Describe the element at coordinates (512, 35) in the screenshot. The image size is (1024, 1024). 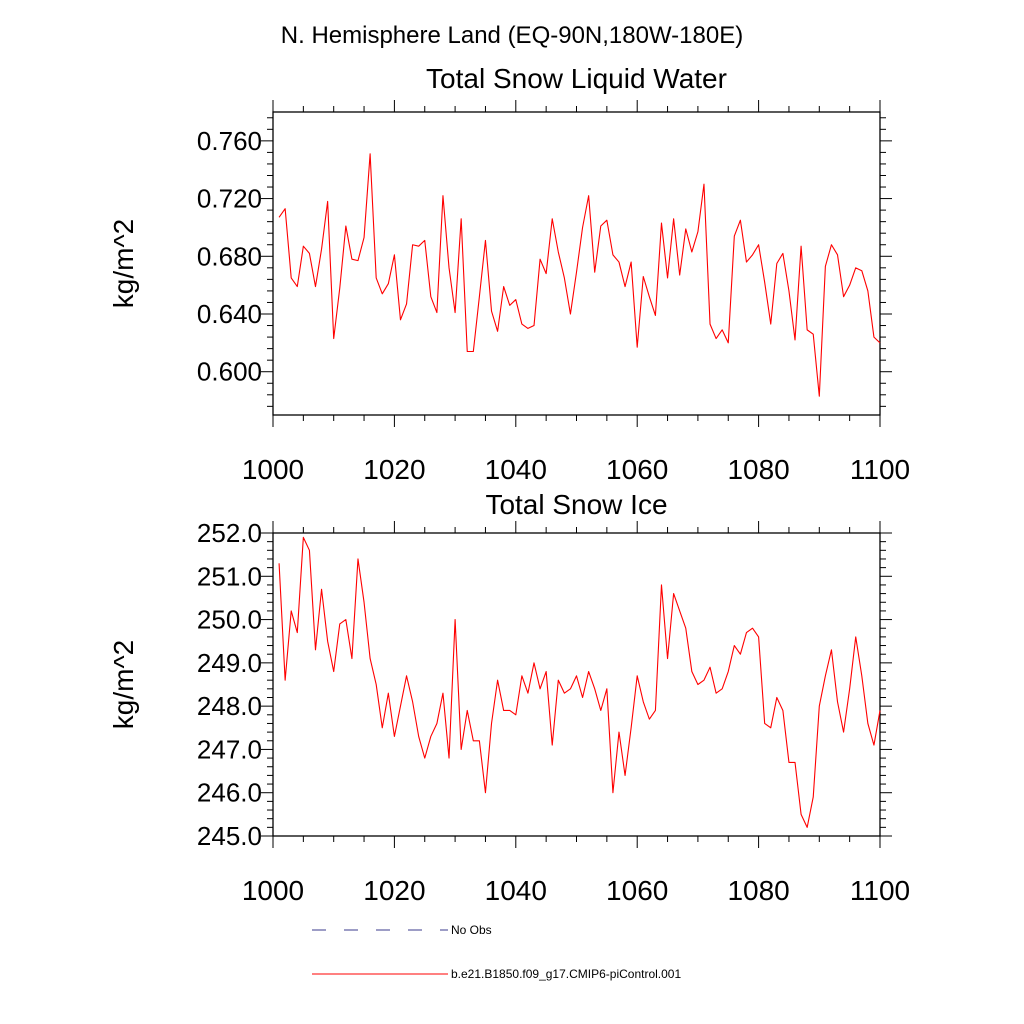
I see `region-title: N. Hemisphere Land (EQ-90N,180W-180E)` at that location.